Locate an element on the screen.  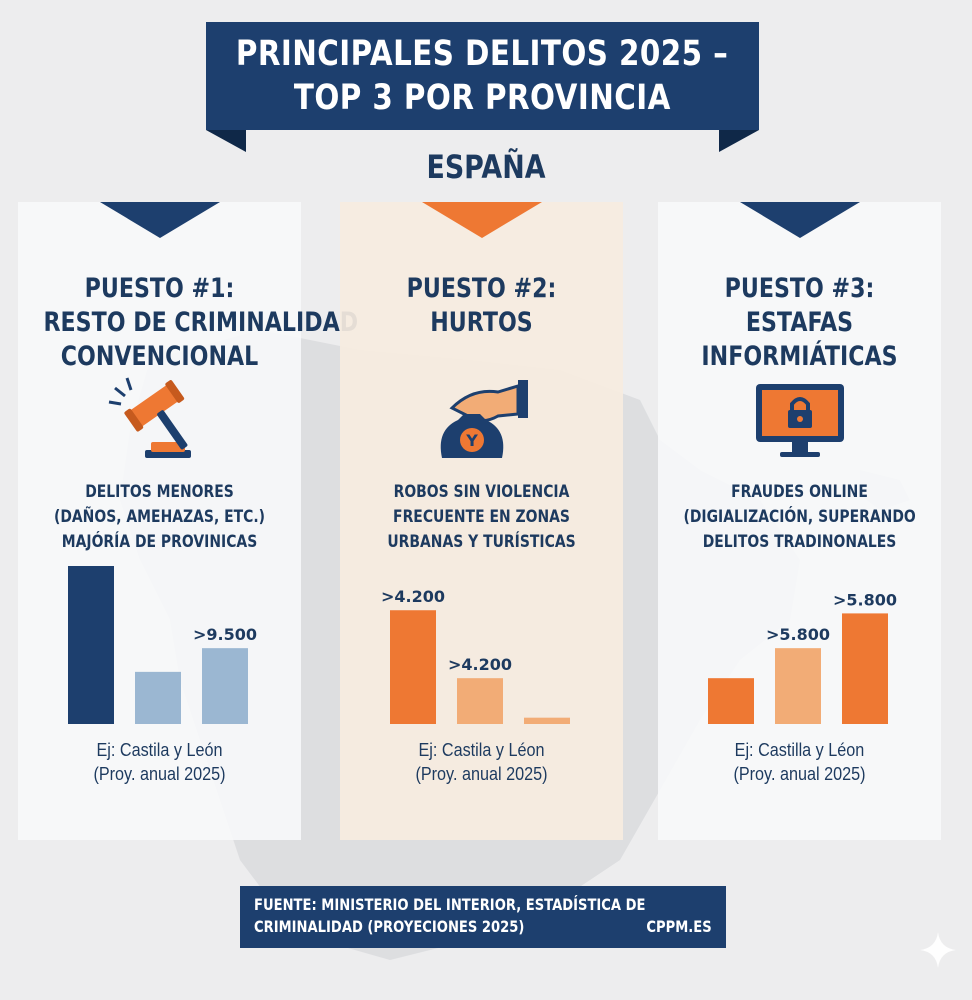
rank-line-3: INFORMIÁTICAS is located at coordinates (799, 356).